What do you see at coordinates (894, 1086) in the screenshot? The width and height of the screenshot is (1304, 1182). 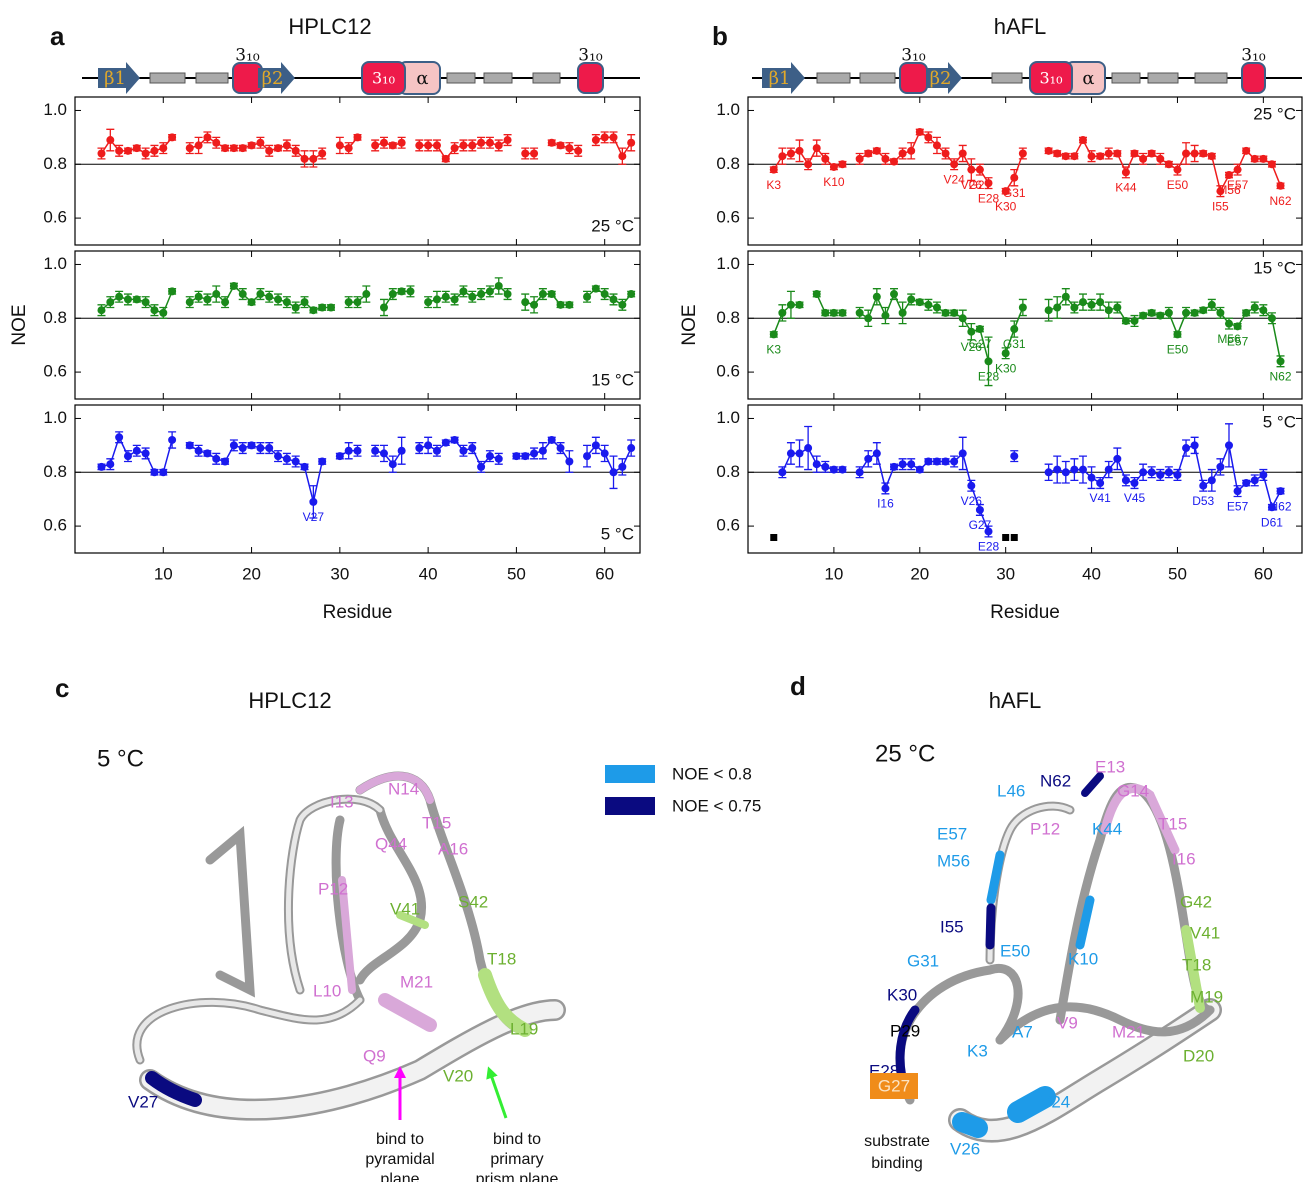 I see `highlight-box` at bounding box center [894, 1086].